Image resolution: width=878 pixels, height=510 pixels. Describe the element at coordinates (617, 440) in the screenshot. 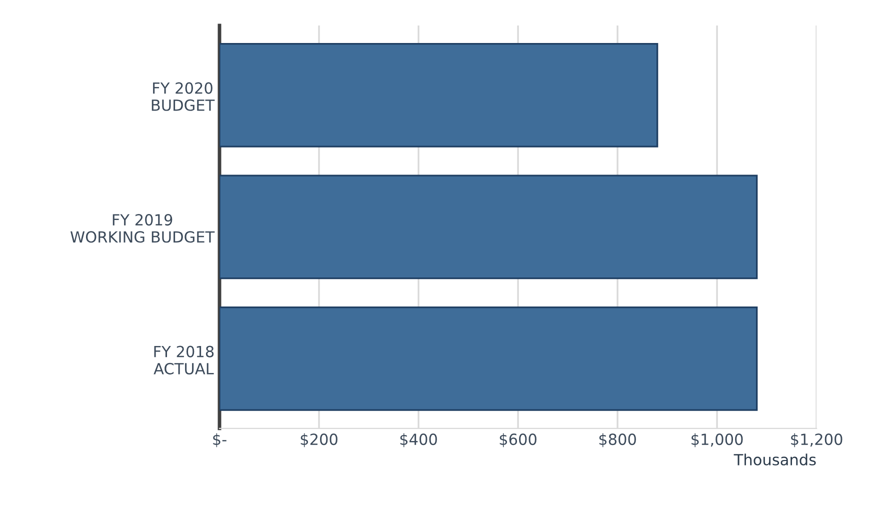

I see `x-tick-label: $800` at that location.